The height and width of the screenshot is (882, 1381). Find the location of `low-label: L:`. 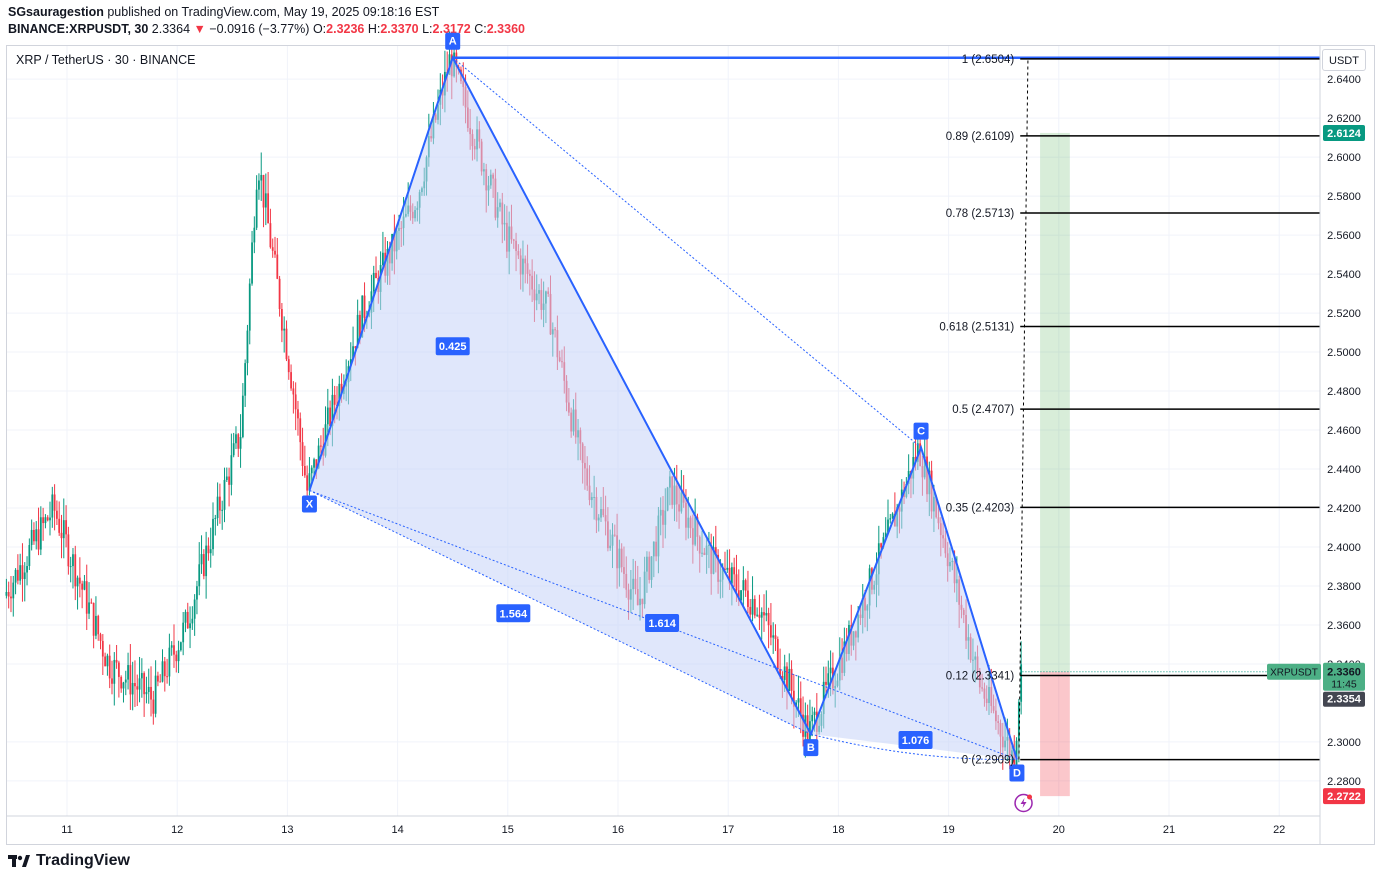

low-label: L: is located at coordinates (427, 29).